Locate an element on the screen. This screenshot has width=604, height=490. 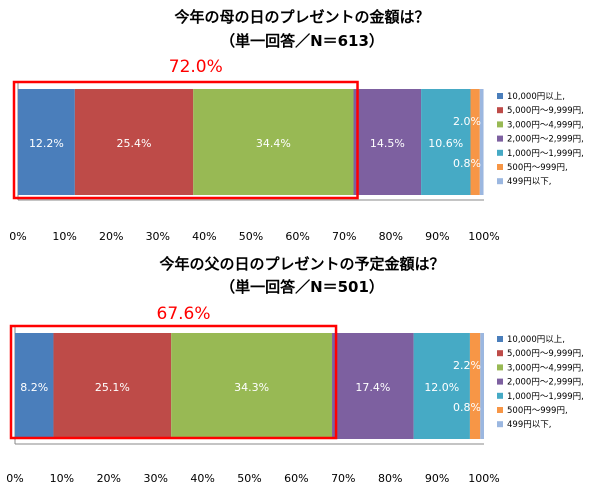
data-label: 34.4% is located at coordinates (273, 143).